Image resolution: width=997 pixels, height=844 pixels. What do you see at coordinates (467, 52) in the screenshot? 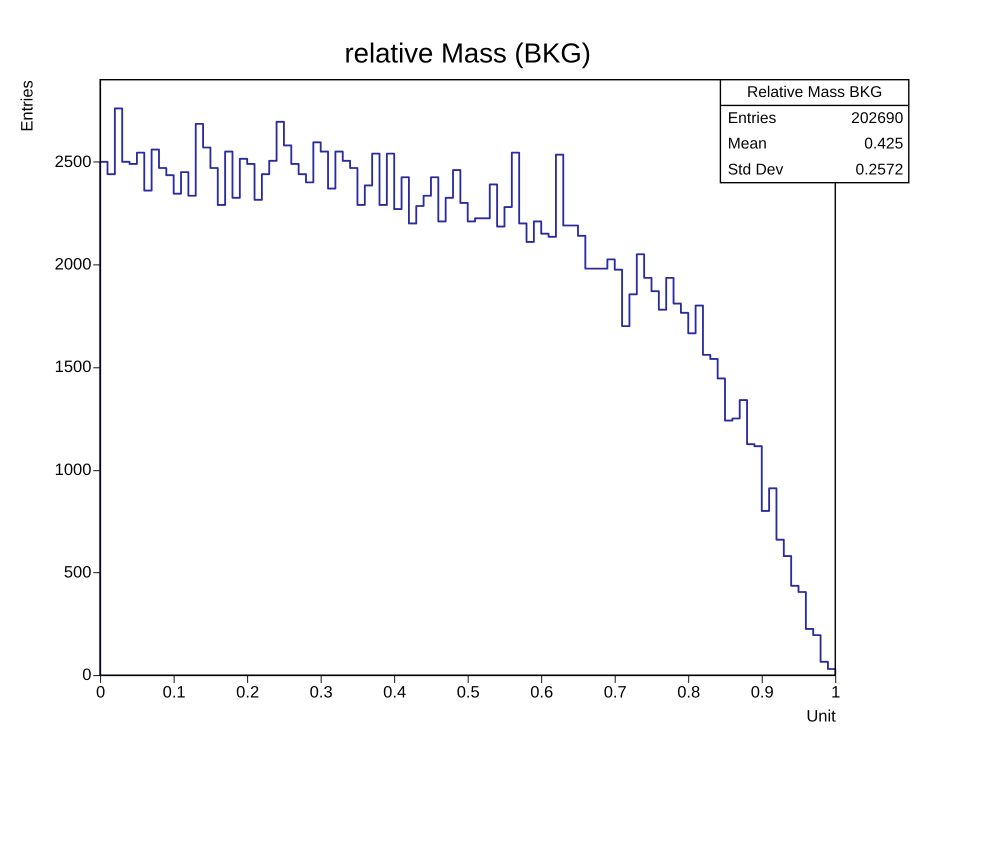
I see `chart-title: relative Mass (BKG)` at bounding box center [467, 52].